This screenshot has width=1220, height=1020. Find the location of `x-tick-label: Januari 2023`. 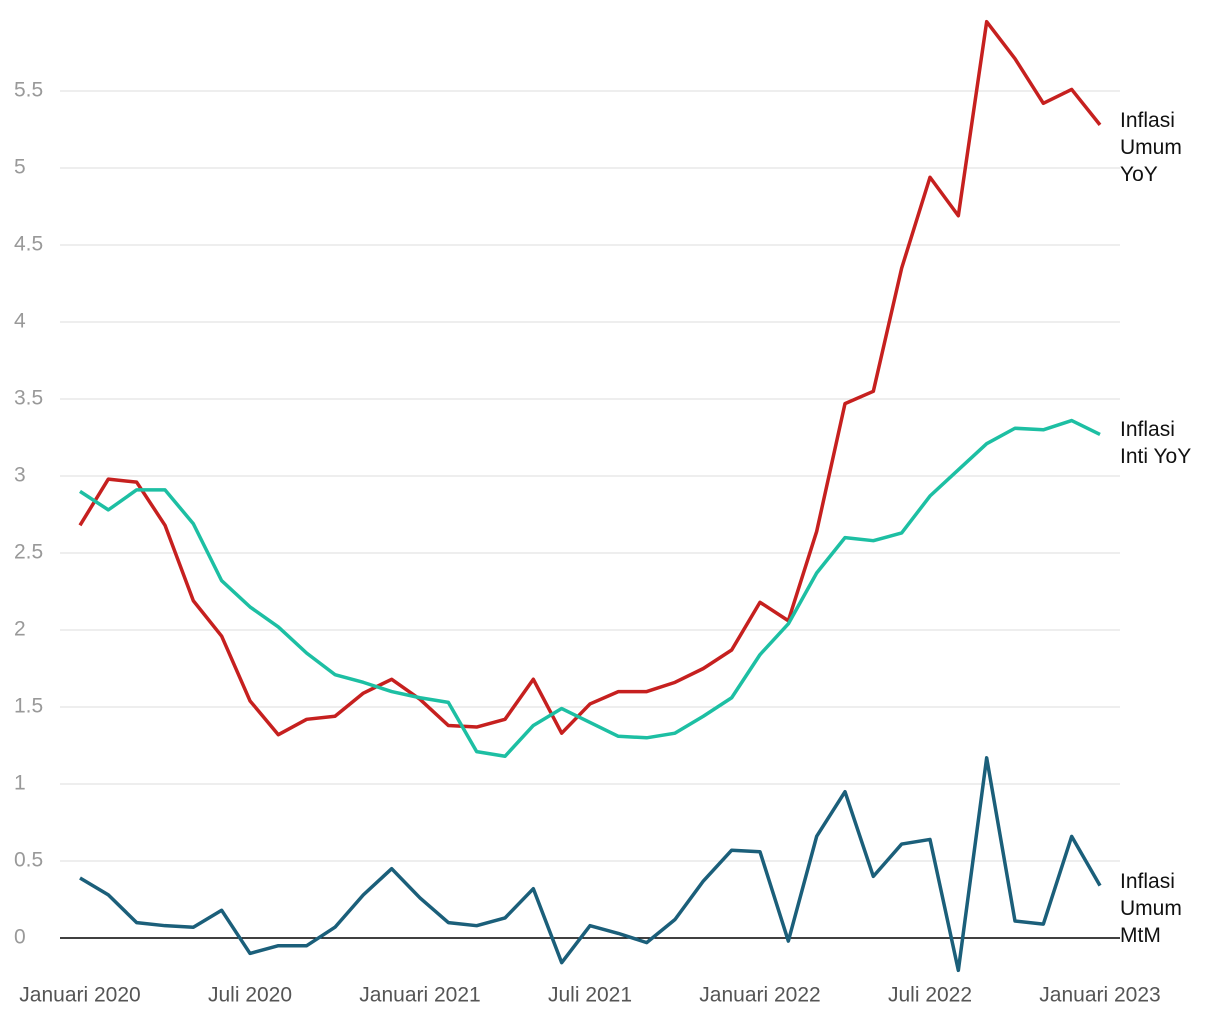

x-tick-label: Januari 2023 is located at coordinates (1099, 995).